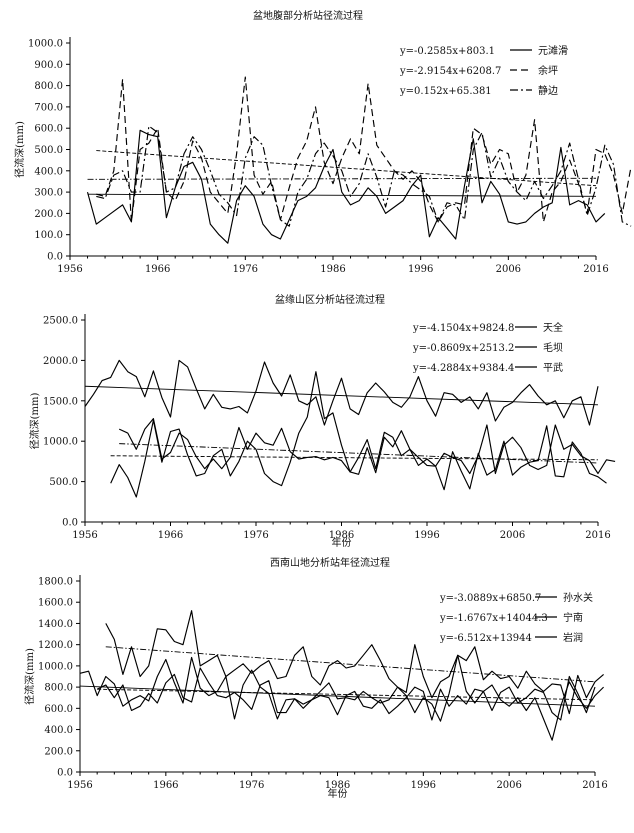 This screenshot has height=833, width=634. What do you see at coordinates (553, 367) in the screenshot?
I see `legend-series-name: 平武` at bounding box center [553, 367].